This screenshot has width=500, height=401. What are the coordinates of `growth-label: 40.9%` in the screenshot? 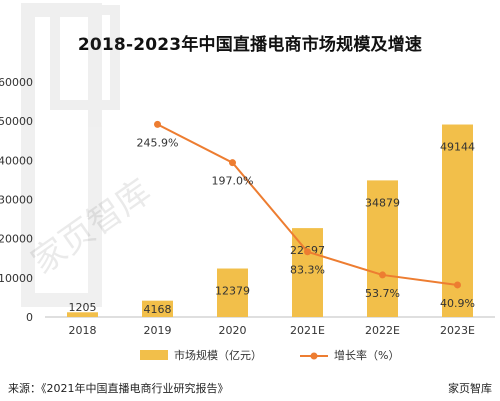 It's located at (457, 303).